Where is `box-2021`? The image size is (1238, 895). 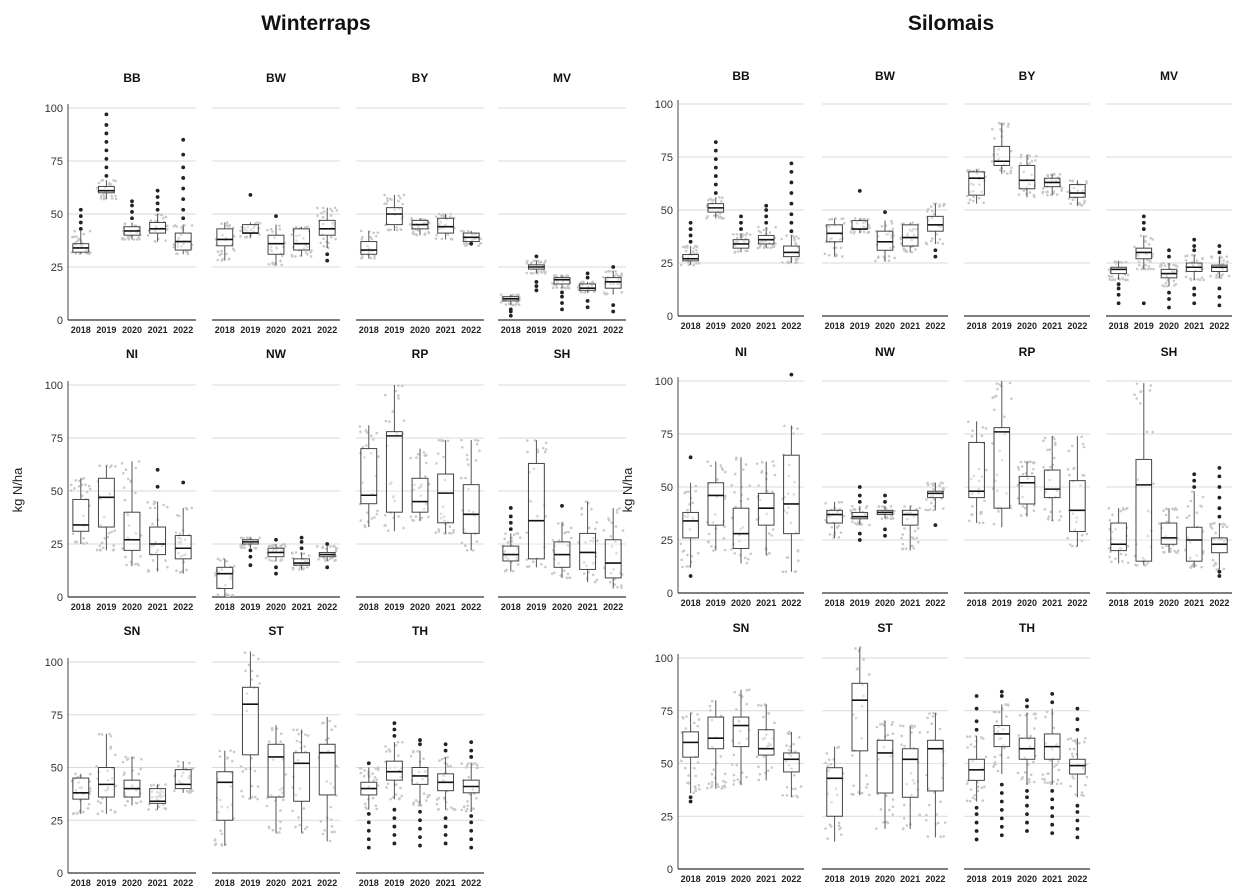
box-2021 is located at coordinates (765, 742).